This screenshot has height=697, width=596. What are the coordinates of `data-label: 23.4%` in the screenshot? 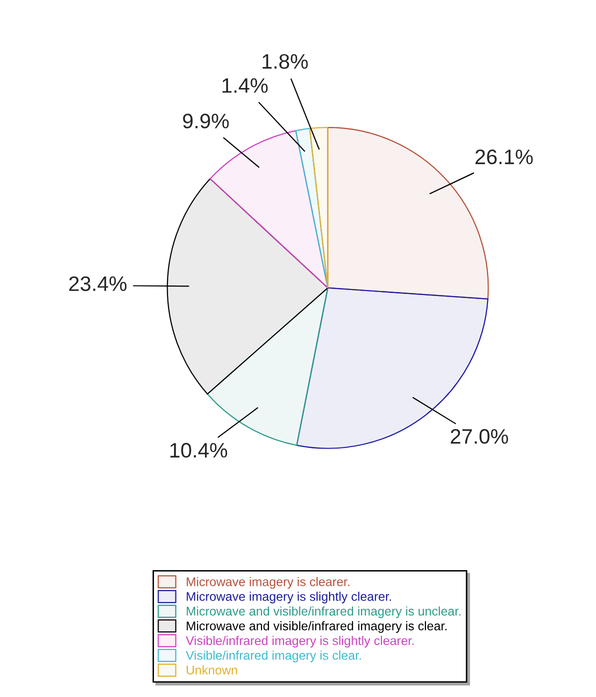 It's located at (97, 284).